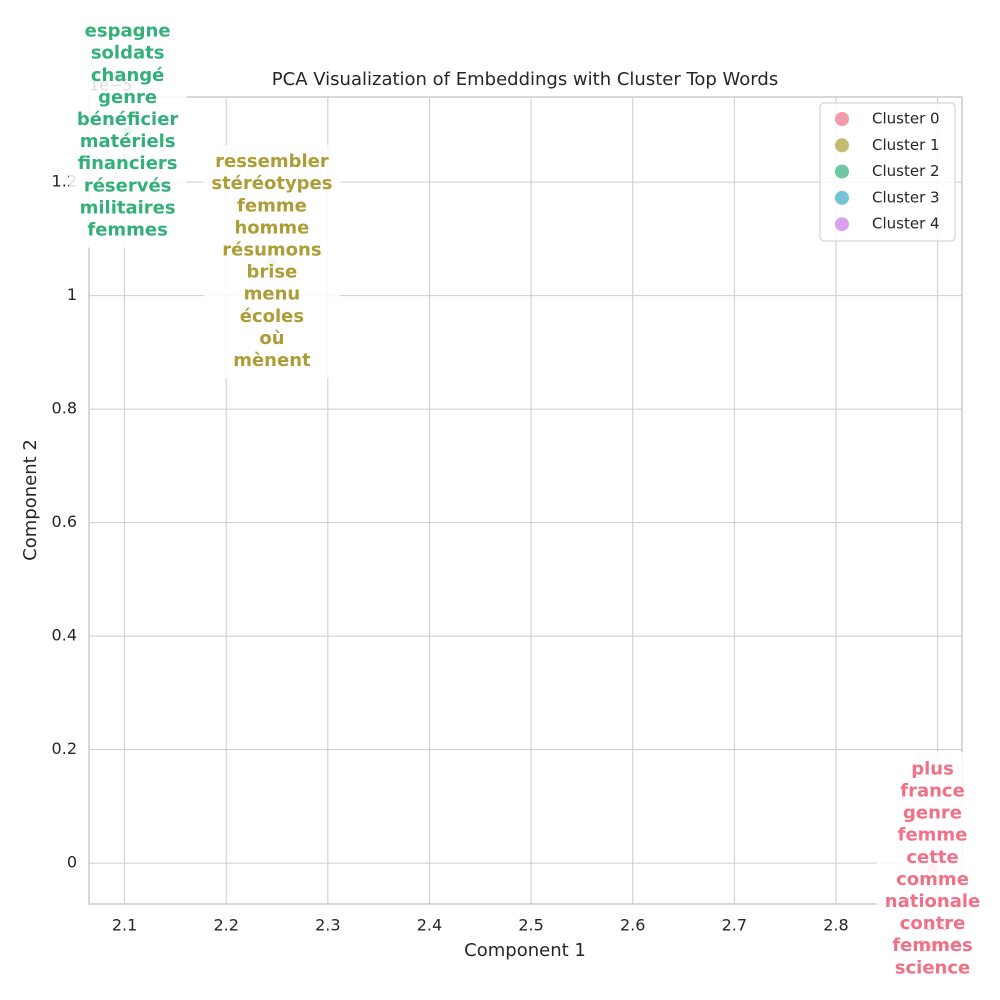 The height and width of the screenshot is (1000, 1000). What do you see at coordinates (932, 790) in the screenshot?
I see `annotation-word: france` at bounding box center [932, 790].